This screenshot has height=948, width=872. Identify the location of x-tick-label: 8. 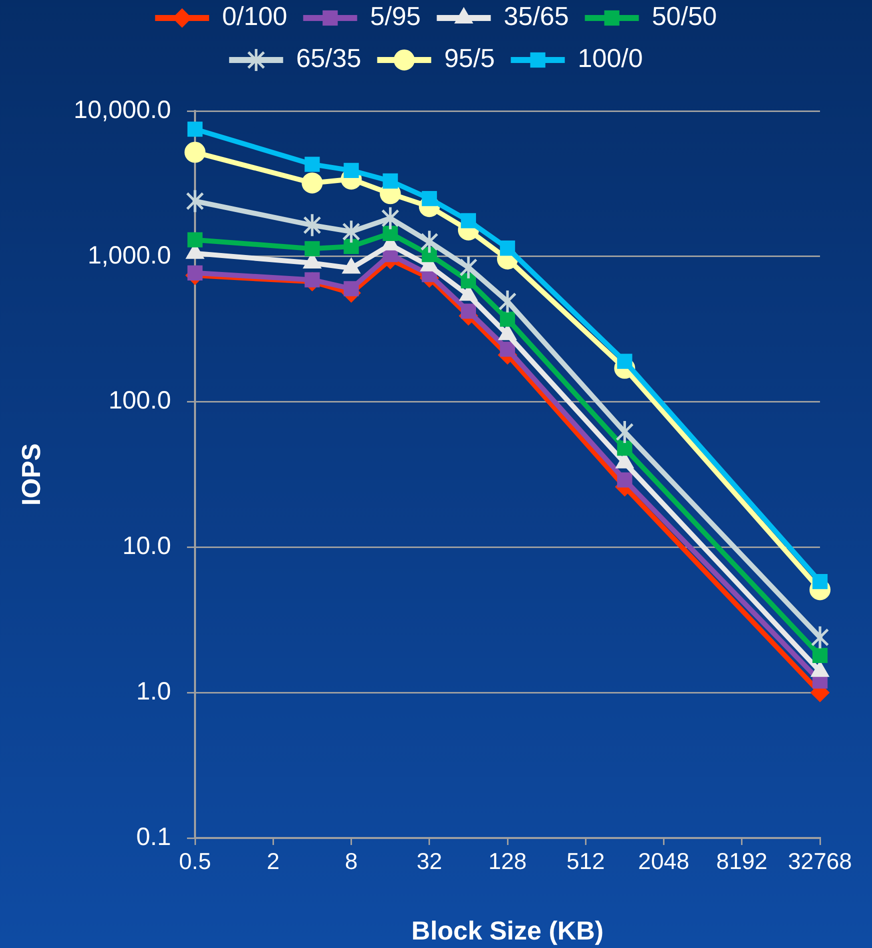
(351, 861).